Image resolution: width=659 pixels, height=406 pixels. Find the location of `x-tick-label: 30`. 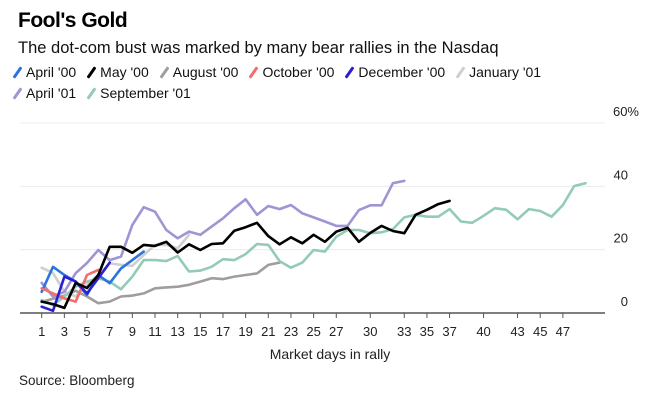

x-tick-label: 30 is located at coordinates (370, 331).